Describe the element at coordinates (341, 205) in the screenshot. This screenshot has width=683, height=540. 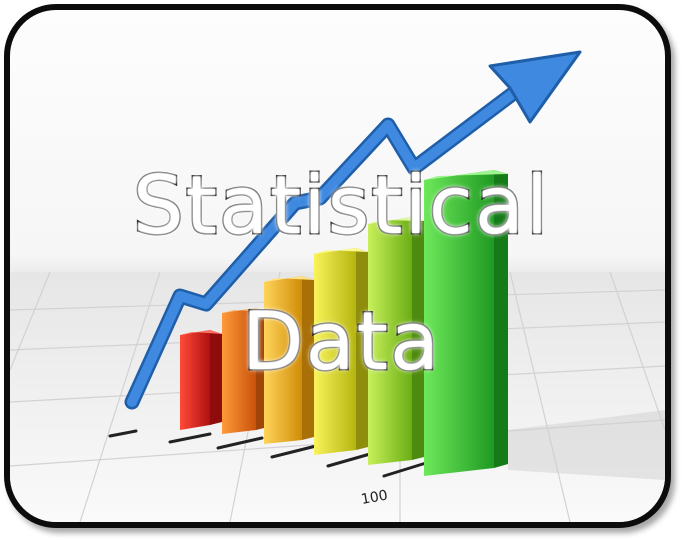
I see `title-line-1: Statistical` at that location.